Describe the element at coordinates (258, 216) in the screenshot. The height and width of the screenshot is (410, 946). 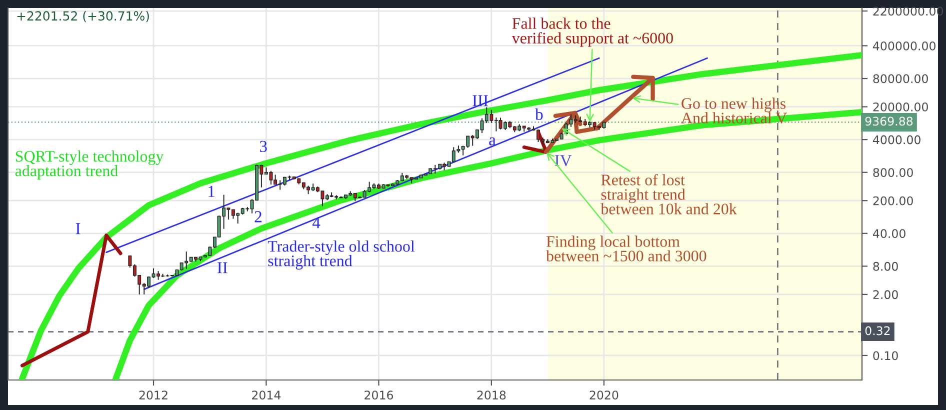
I see `annotation: 2` at that location.